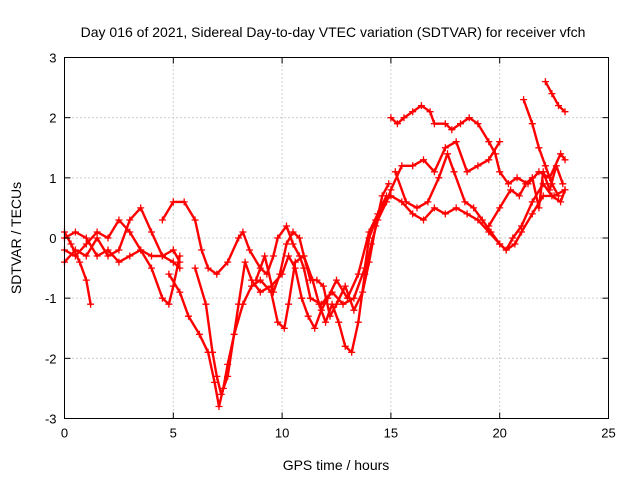 The height and width of the screenshot is (480, 640). Describe the element at coordinates (336, 465) in the screenshot. I see `x-axis-label: GPS time / hours` at that location.